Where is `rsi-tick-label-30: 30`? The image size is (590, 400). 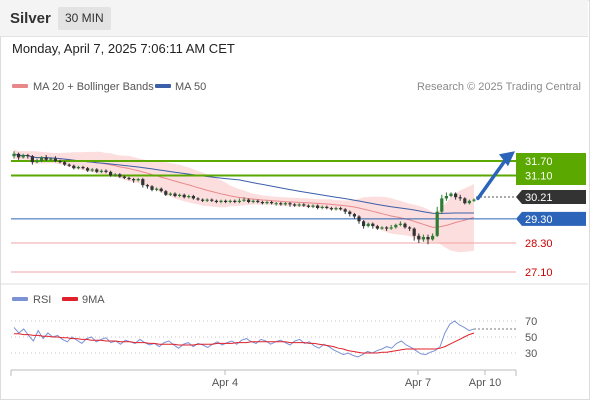 rsi-tick-label-30: 30 is located at coordinates (531, 354).